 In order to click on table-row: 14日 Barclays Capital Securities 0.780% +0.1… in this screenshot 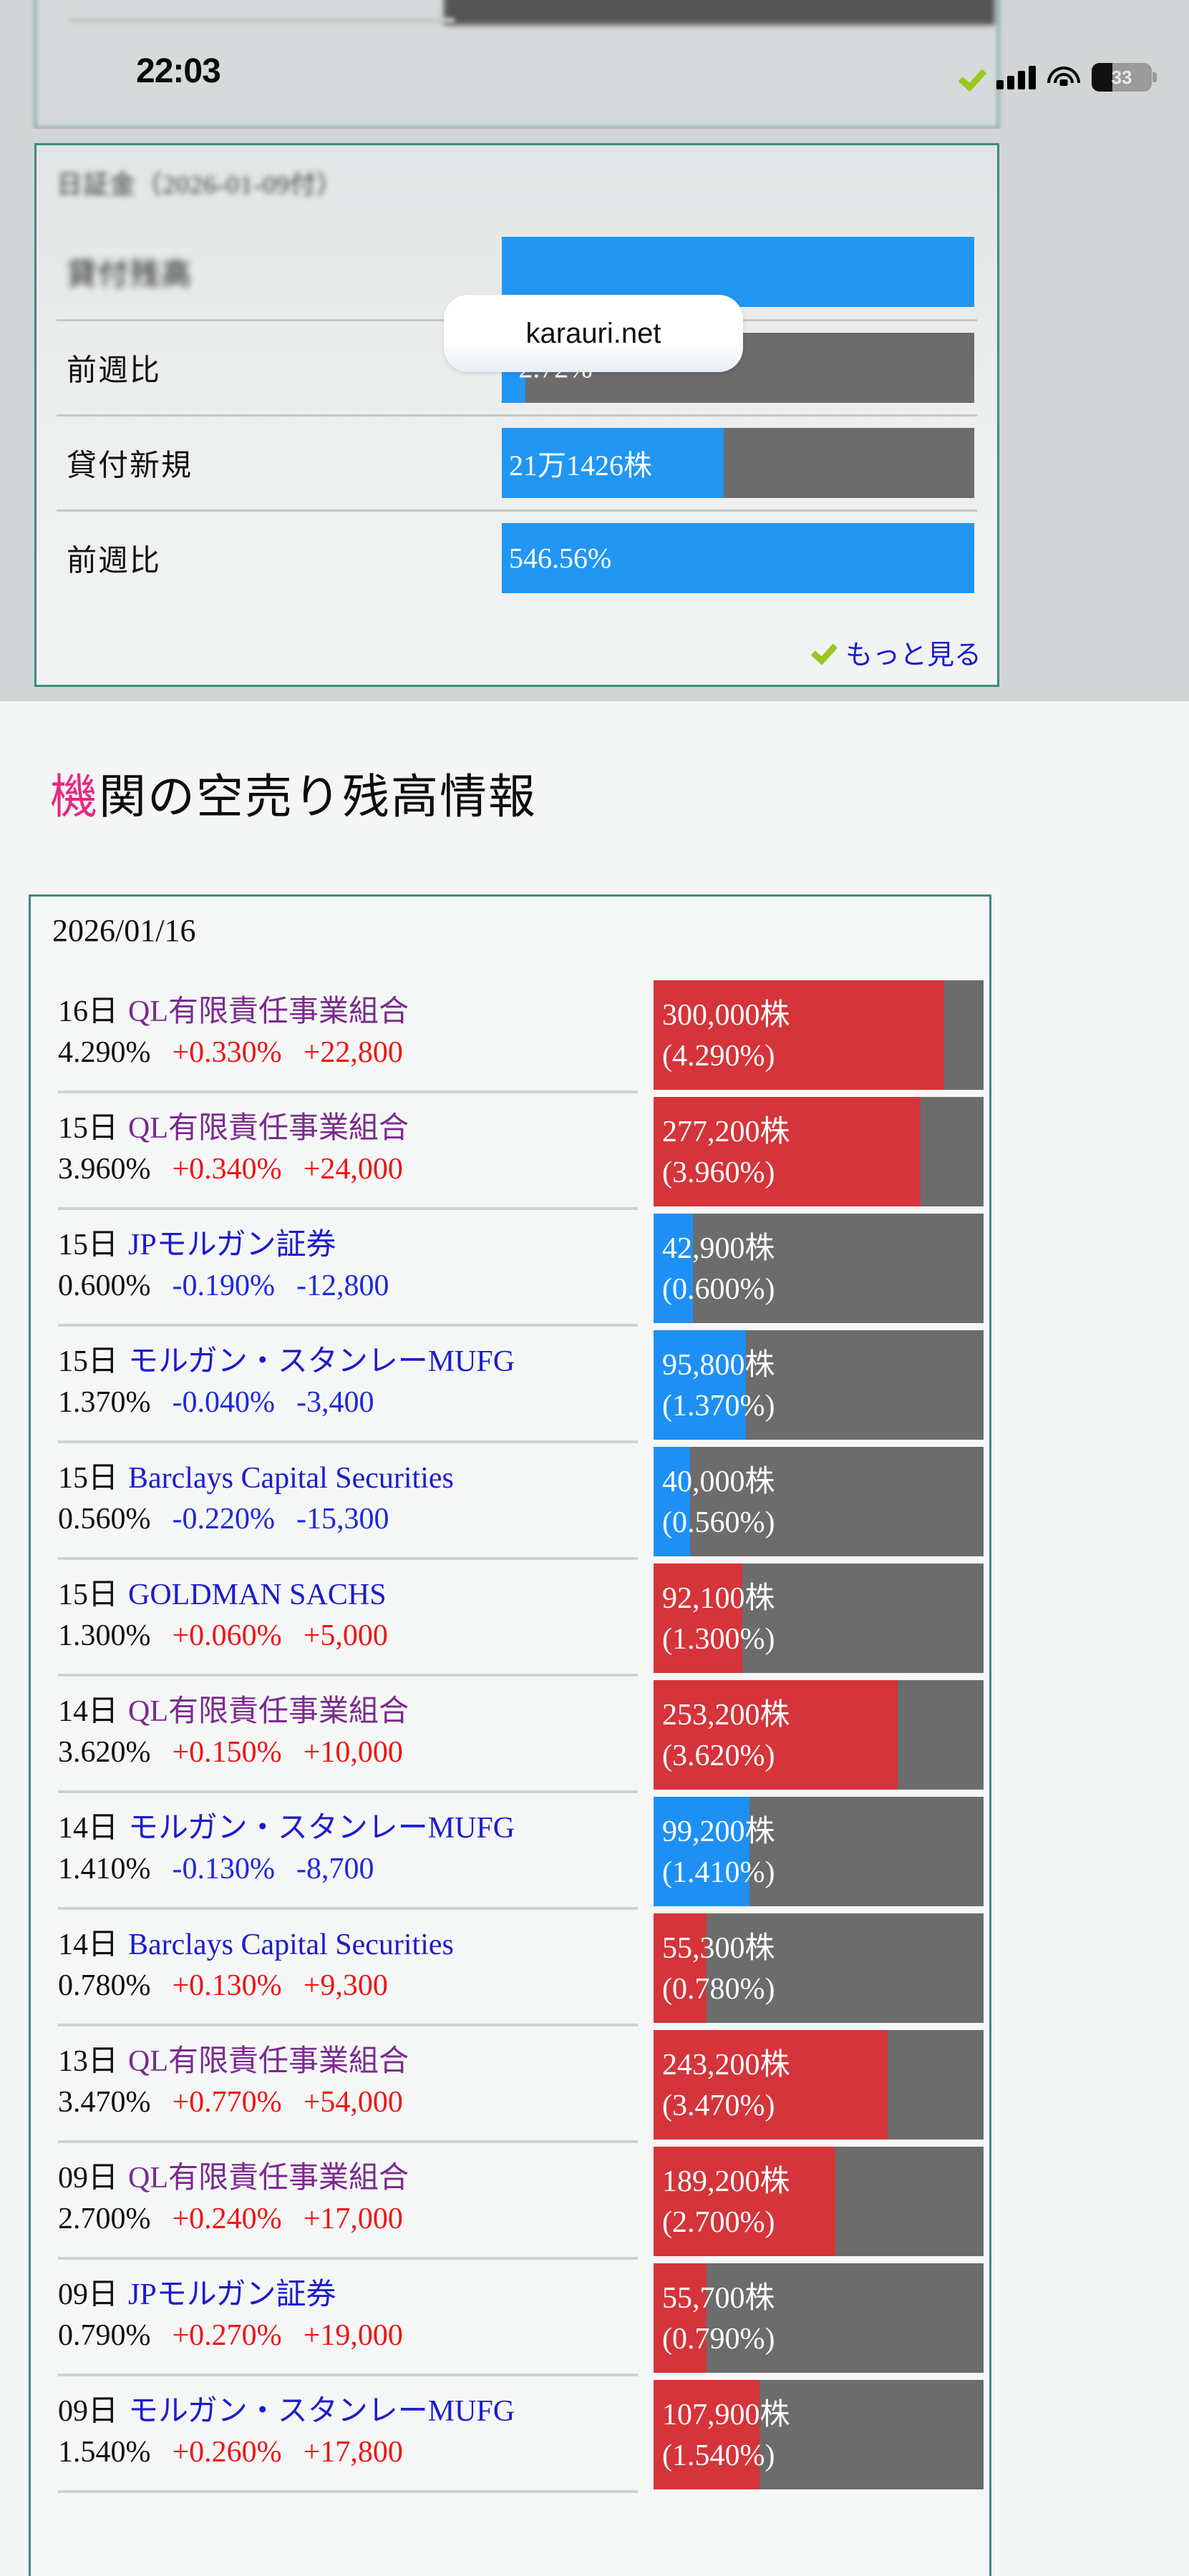, I will do `click(510, 1968)`.